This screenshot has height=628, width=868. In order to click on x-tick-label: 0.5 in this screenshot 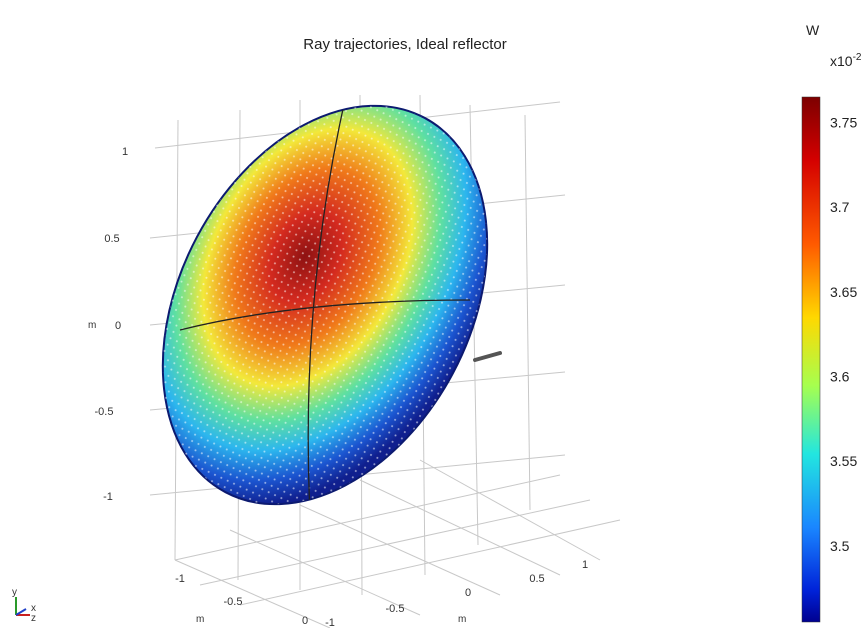, I will do `click(536, 579)`.